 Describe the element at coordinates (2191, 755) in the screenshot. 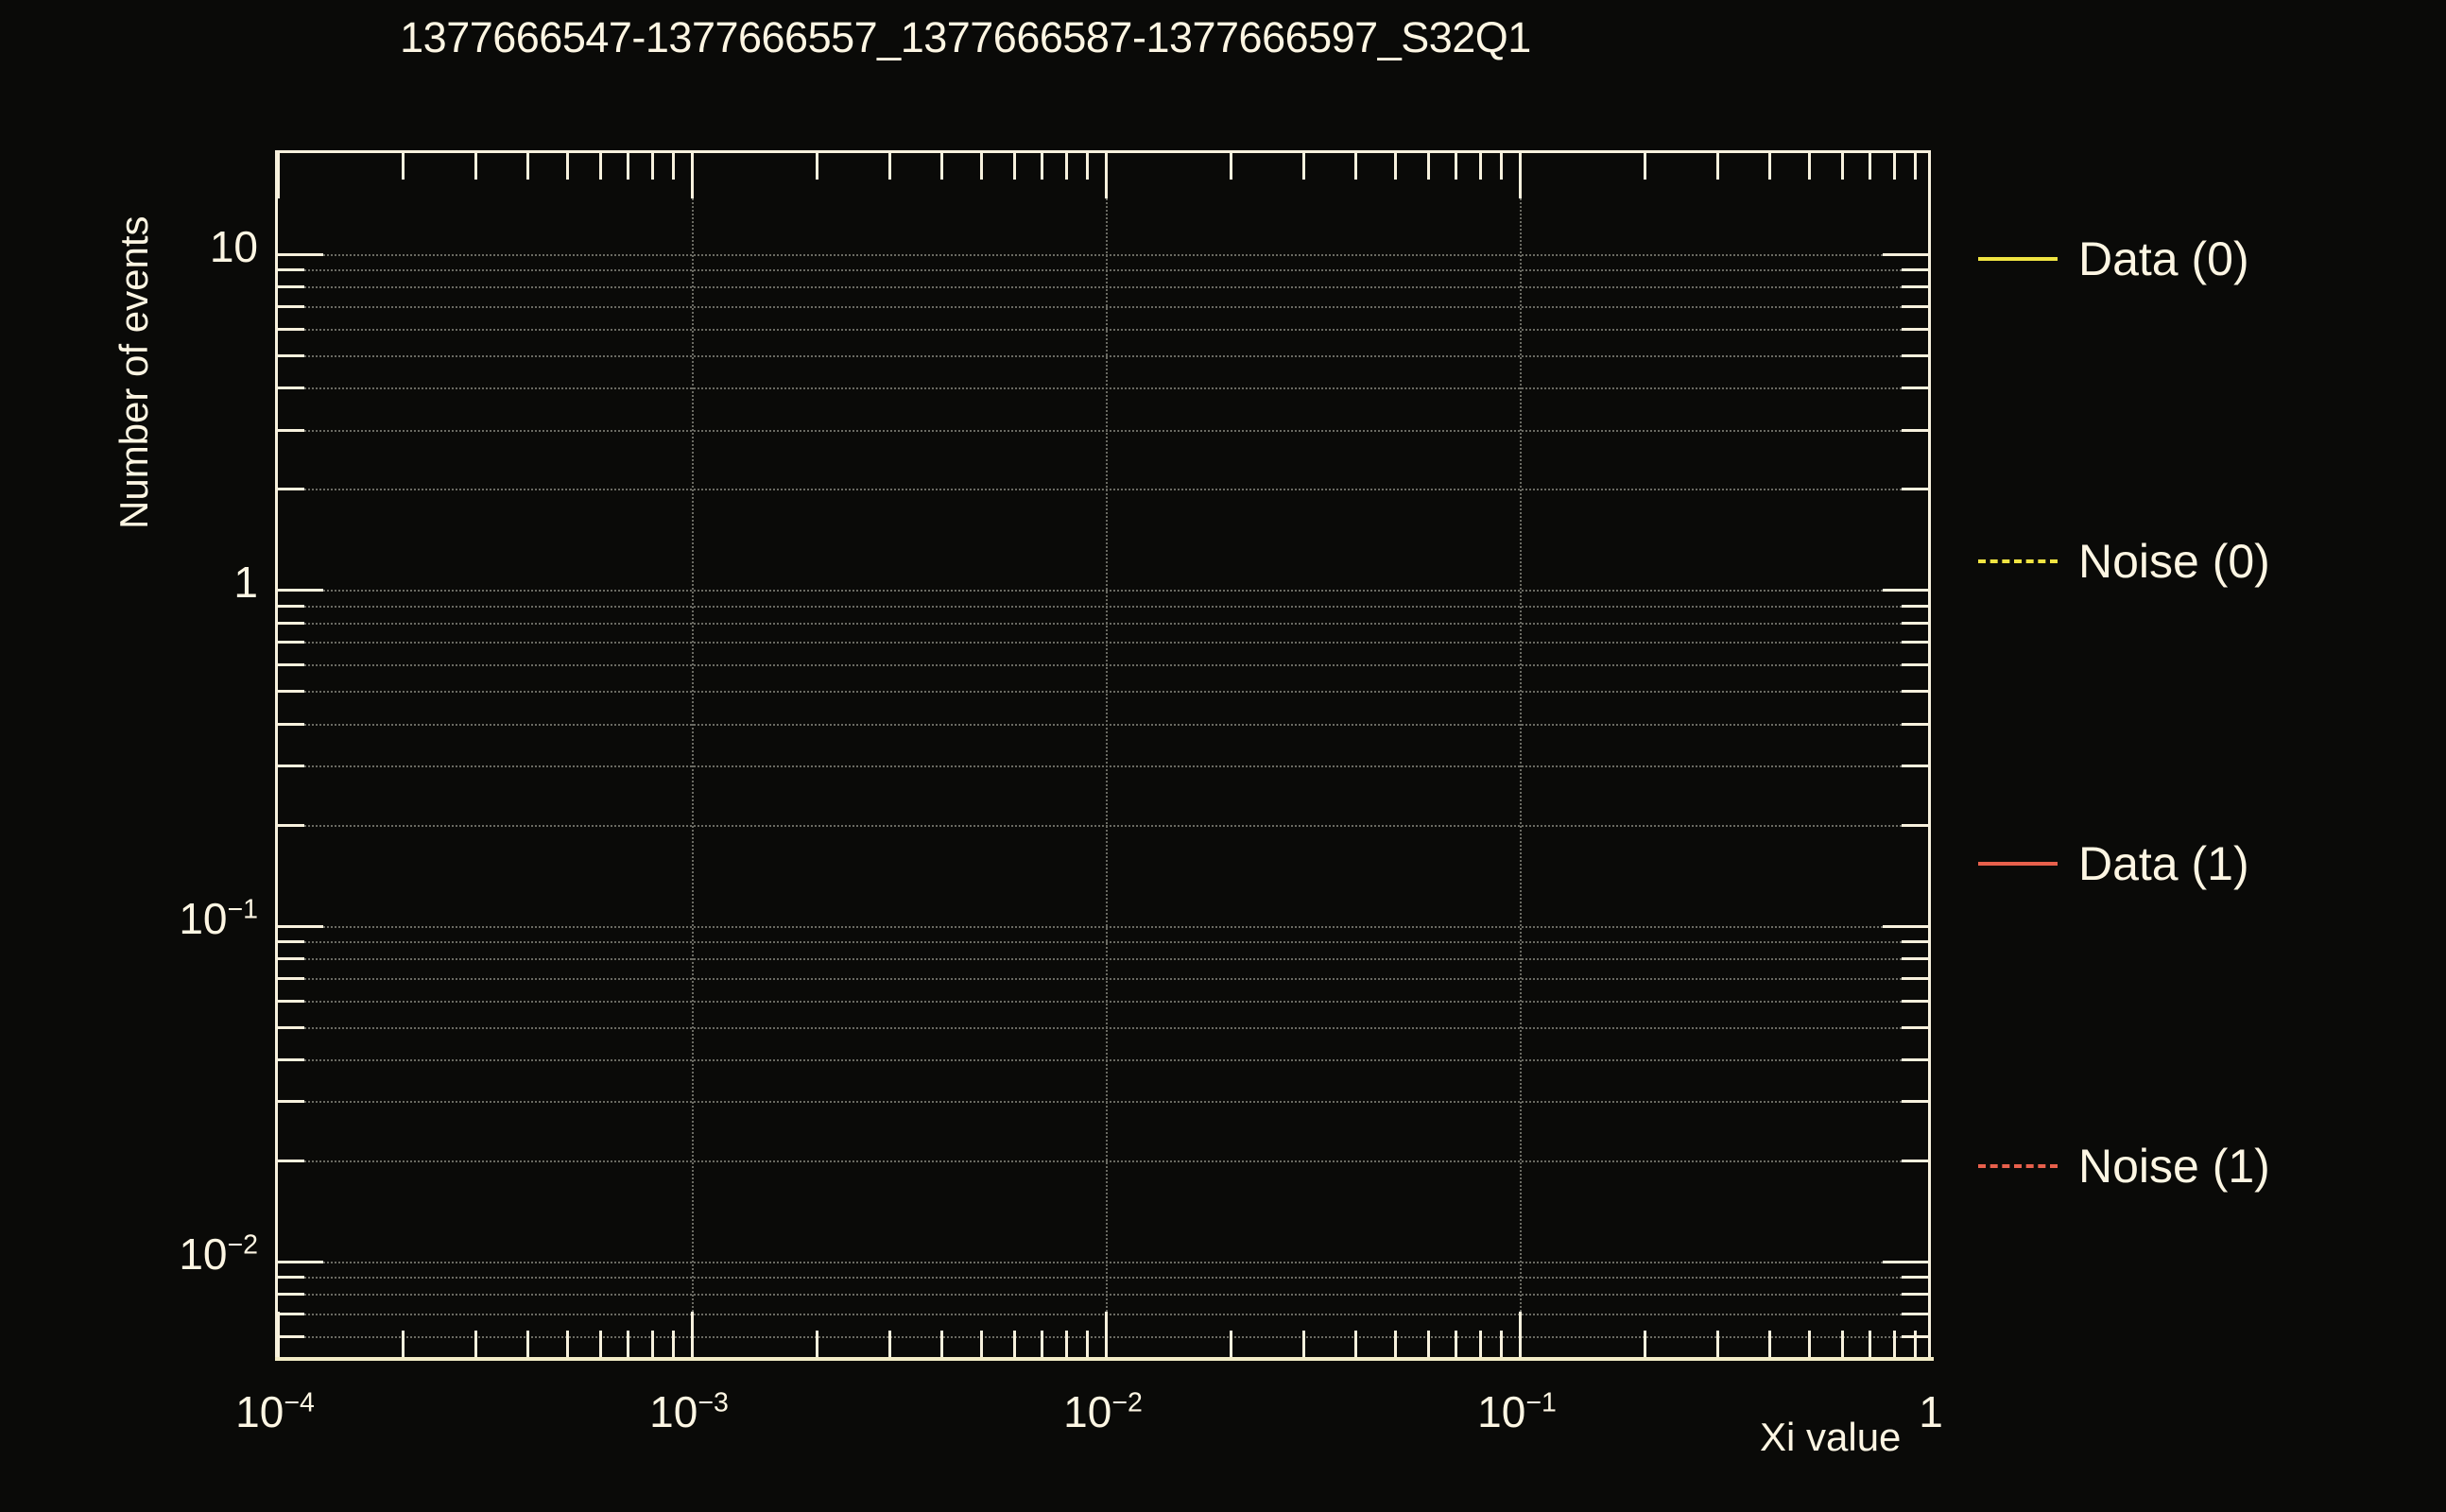

I see `chart-legend: Data (0) Noise (0) Data (1) Noise (1)` at that location.